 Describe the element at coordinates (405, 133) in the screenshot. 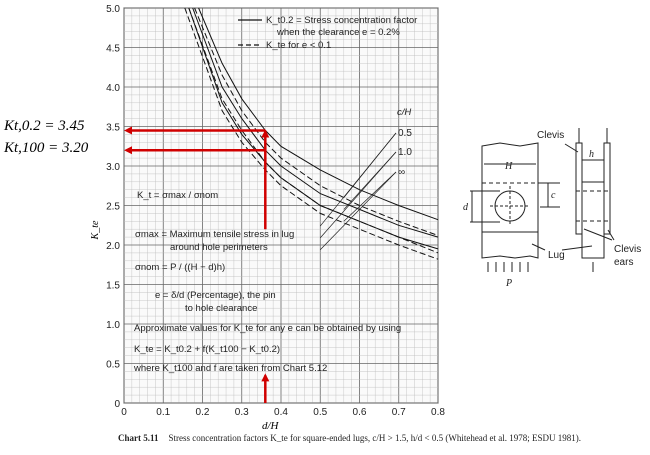

I see `param-label-0: 0.5` at that location.